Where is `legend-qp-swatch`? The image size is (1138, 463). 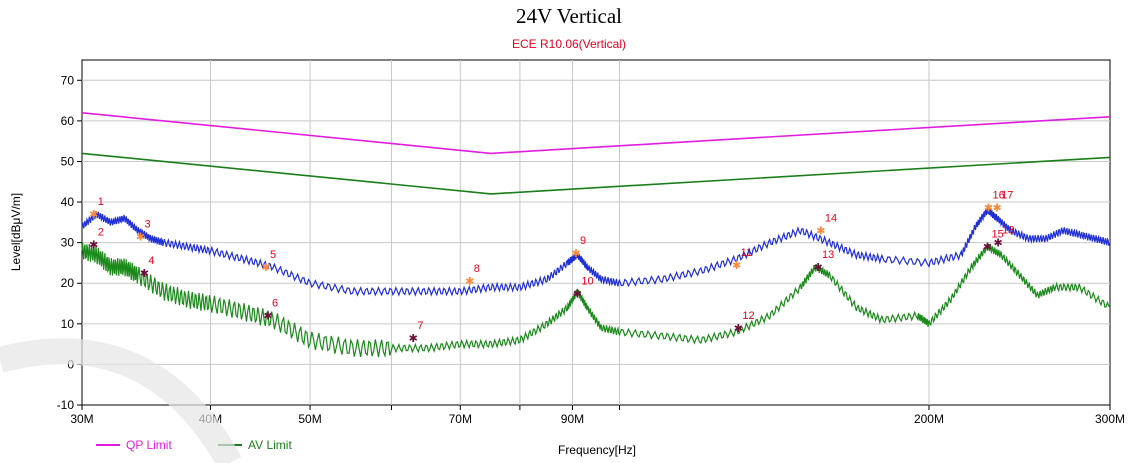 legend-qp-swatch is located at coordinates (108, 445).